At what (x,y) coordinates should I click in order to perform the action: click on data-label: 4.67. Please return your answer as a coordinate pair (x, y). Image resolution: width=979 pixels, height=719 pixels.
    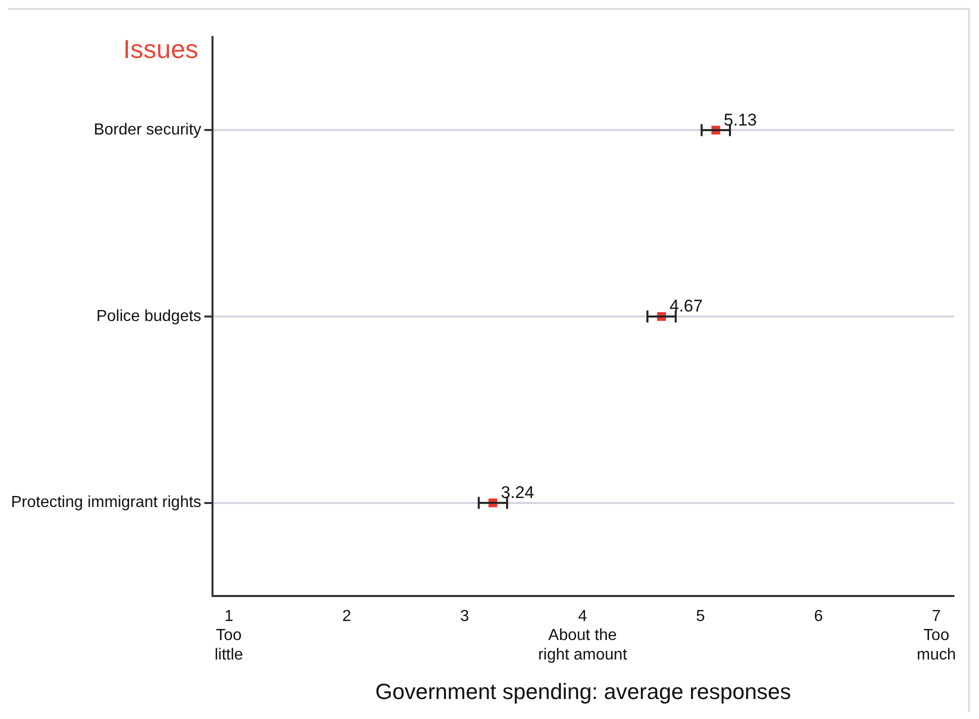
    Looking at the image, I should click on (686, 306).